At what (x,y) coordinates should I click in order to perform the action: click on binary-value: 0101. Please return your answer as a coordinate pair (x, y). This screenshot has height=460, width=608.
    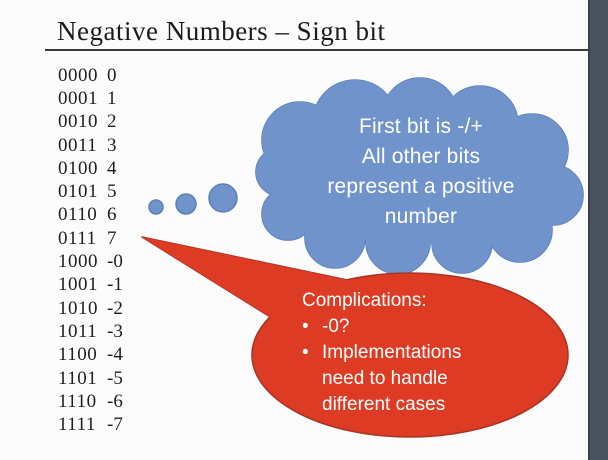
    Looking at the image, I should click on (78, 192).